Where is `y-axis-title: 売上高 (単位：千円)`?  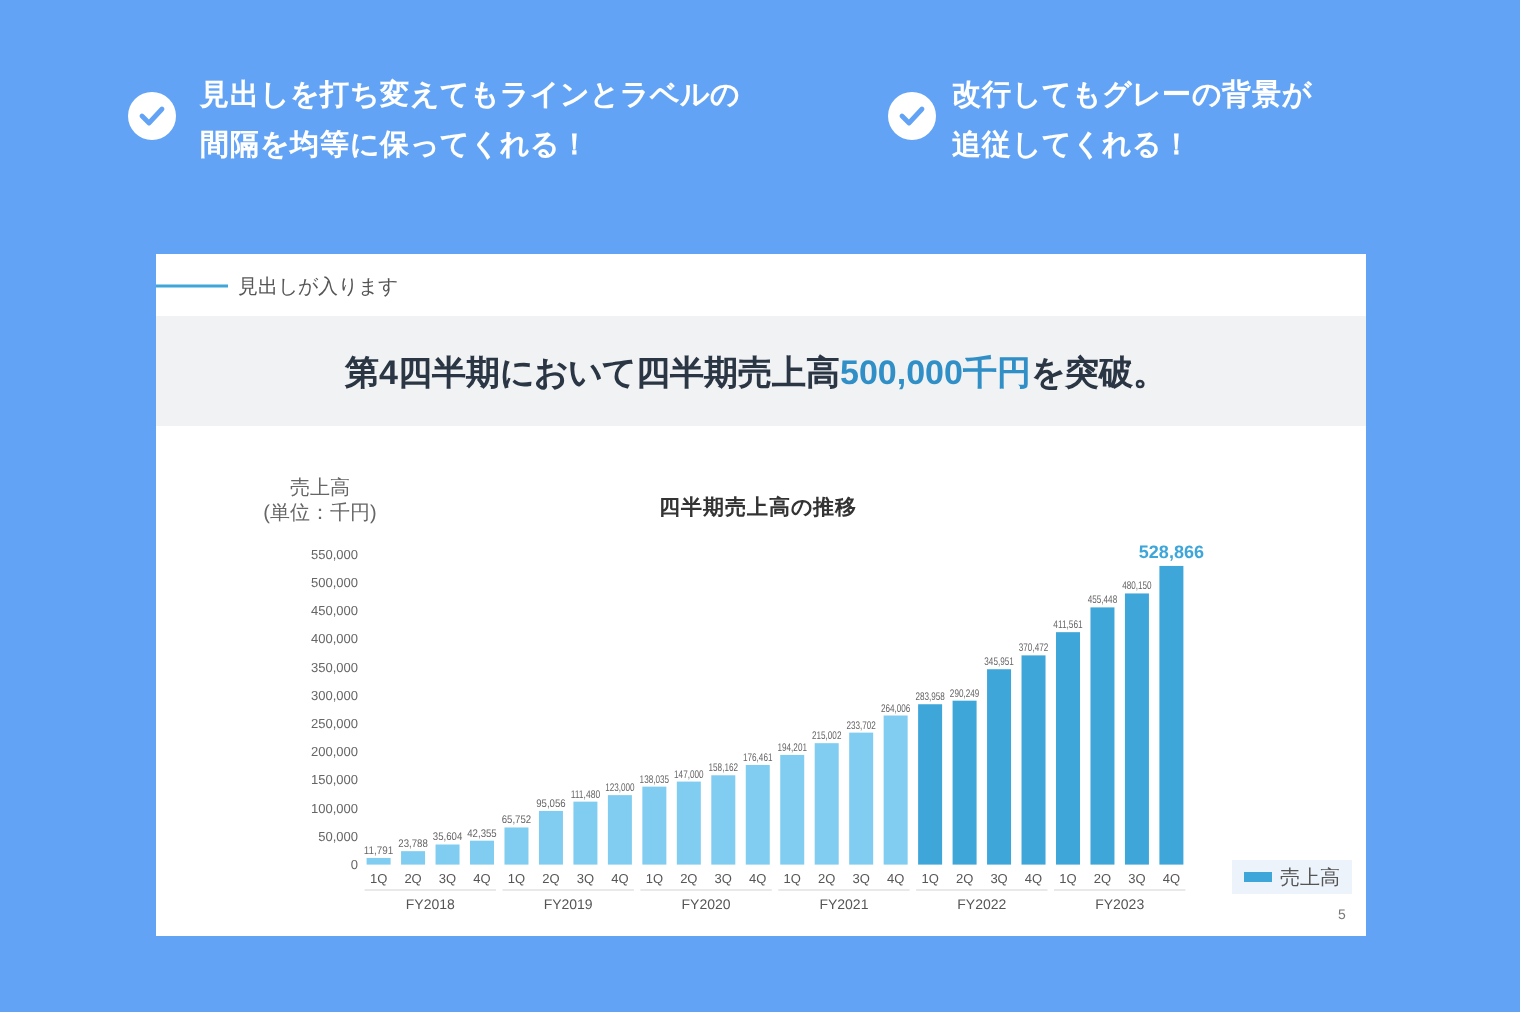 y-axis-title: 売上高 (単位：千円) is located at coordinates (320, 500).